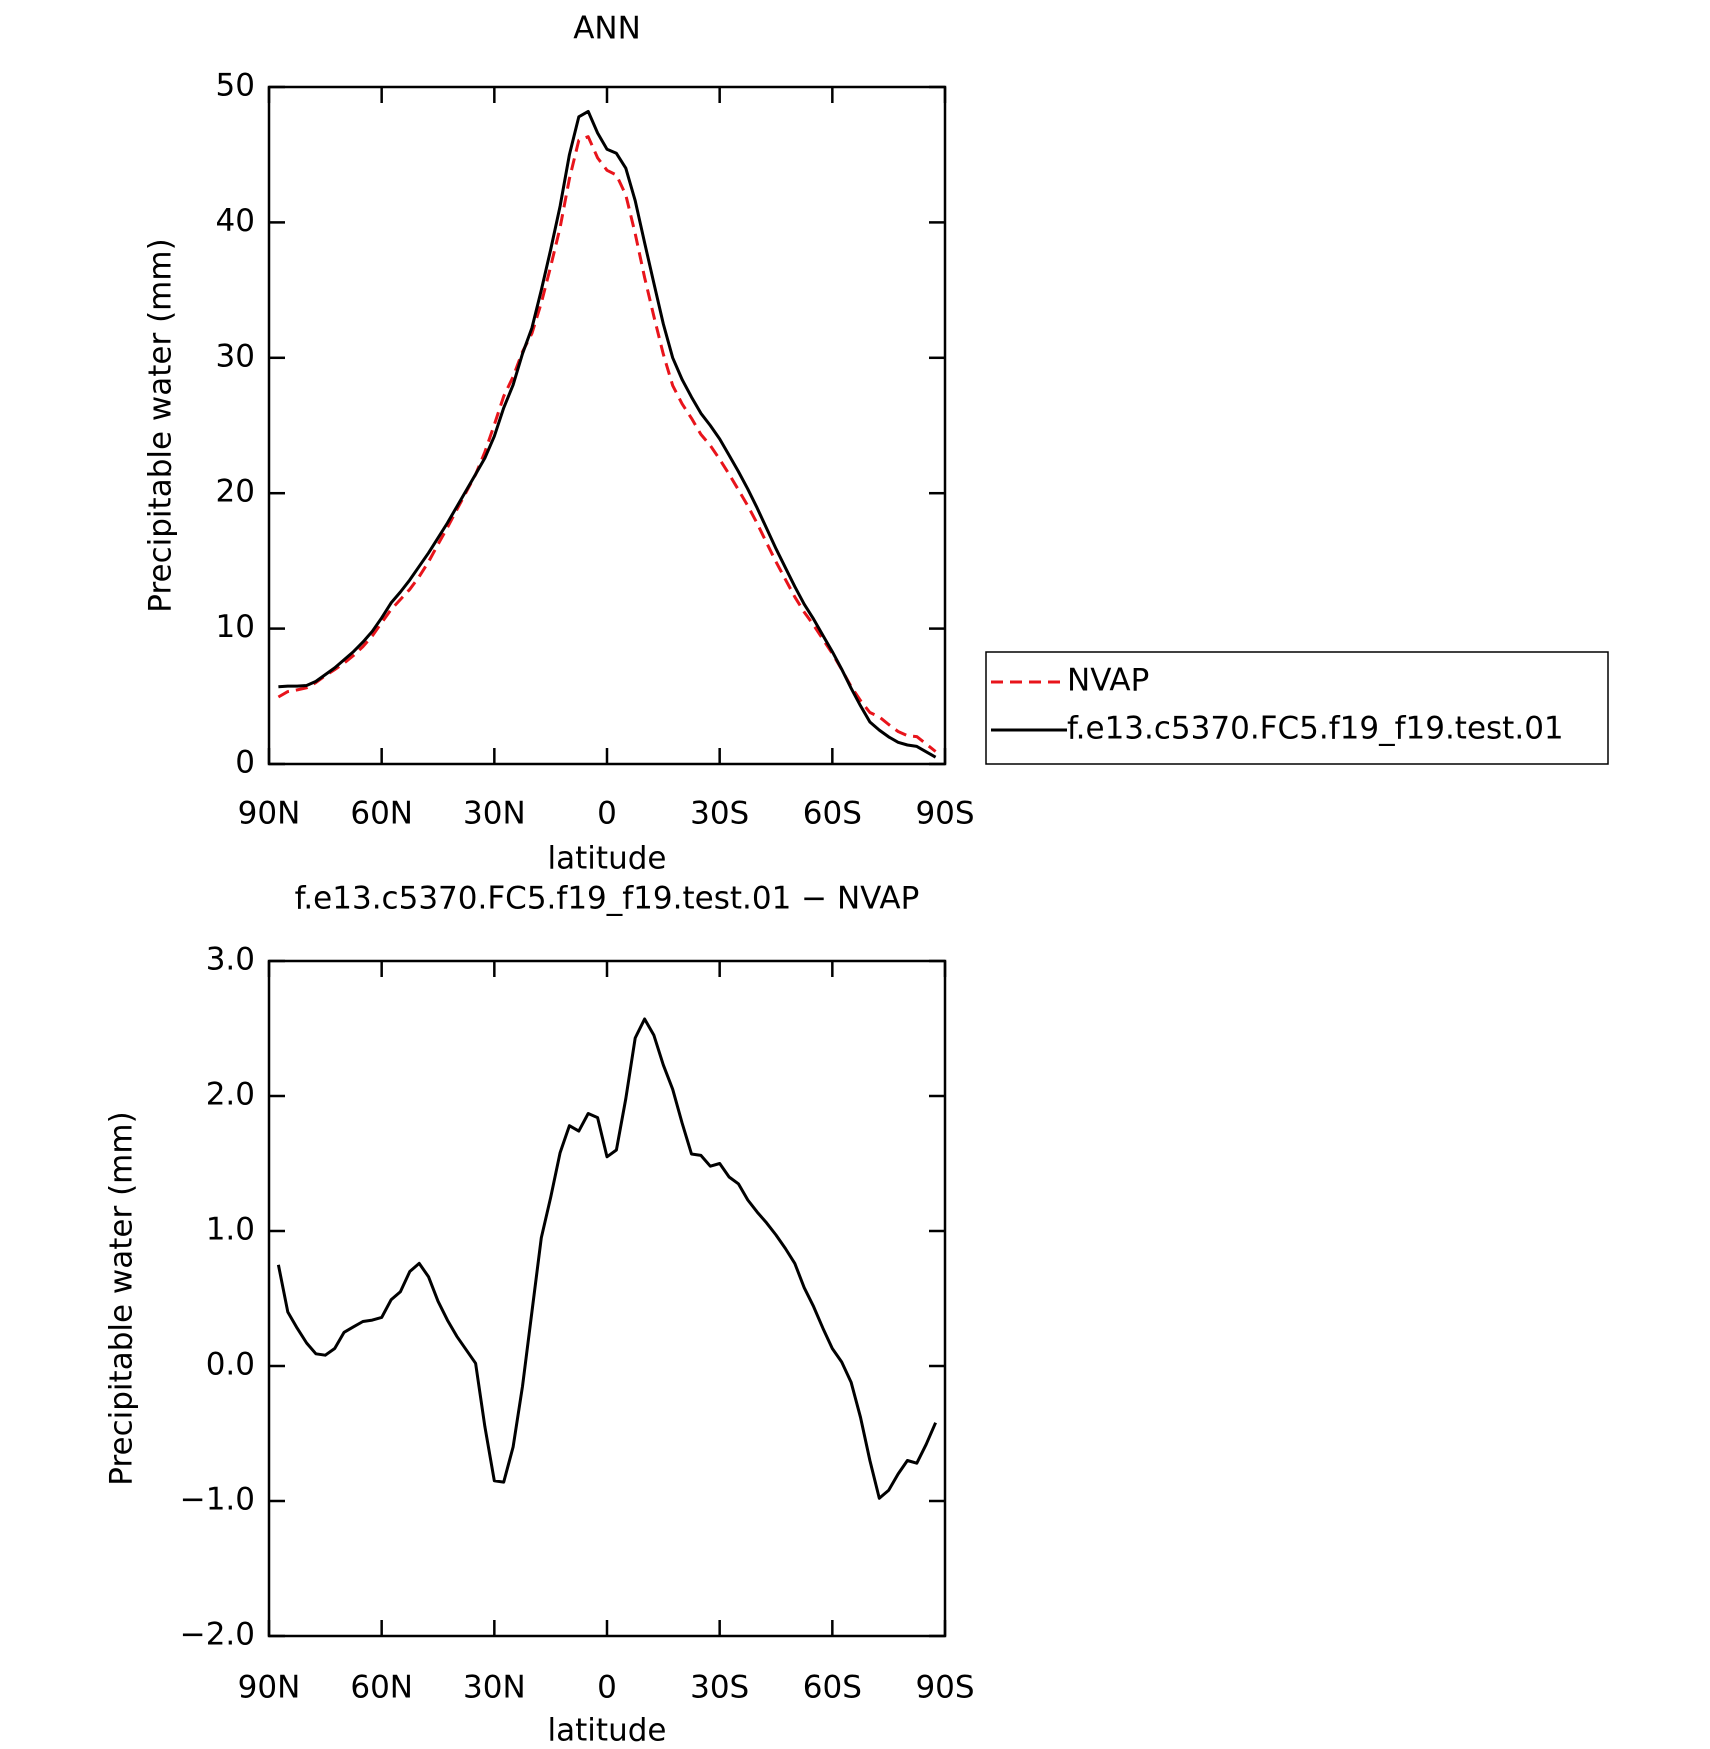  I want to click on chart-title: ANN, so click(607, 29).